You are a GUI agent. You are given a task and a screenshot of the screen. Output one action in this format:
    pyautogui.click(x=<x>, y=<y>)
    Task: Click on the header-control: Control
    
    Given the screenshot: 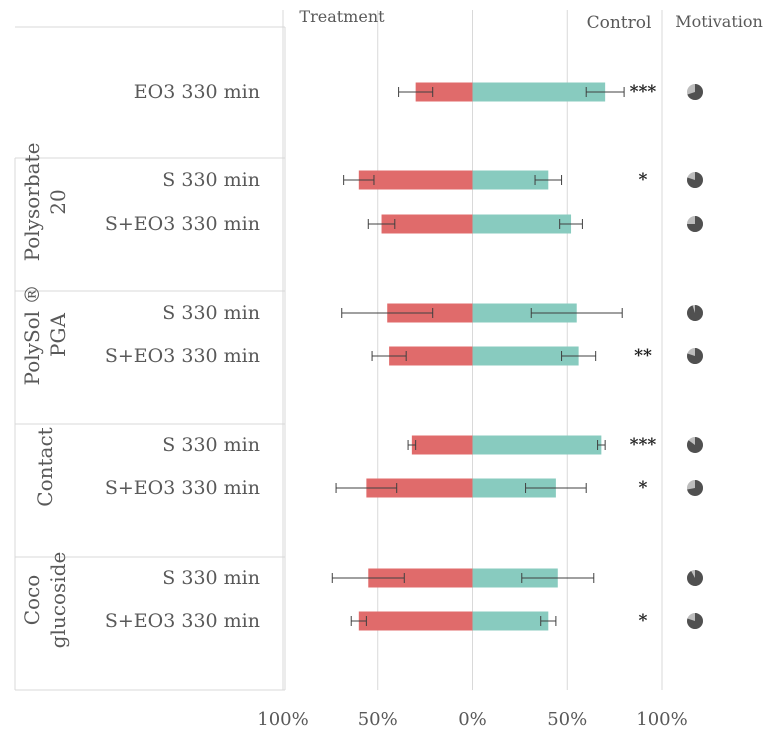 What is the action you would take?
    pyautogui.click(x=619, y=23)
    